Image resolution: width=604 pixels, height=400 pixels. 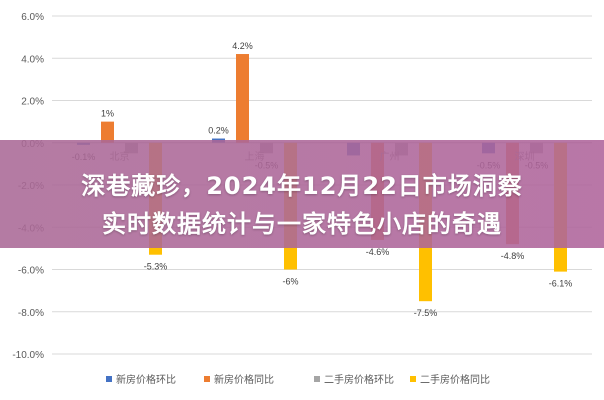 I want to click on legend-label: 二手房价格同比, so click(x=455, y=379).